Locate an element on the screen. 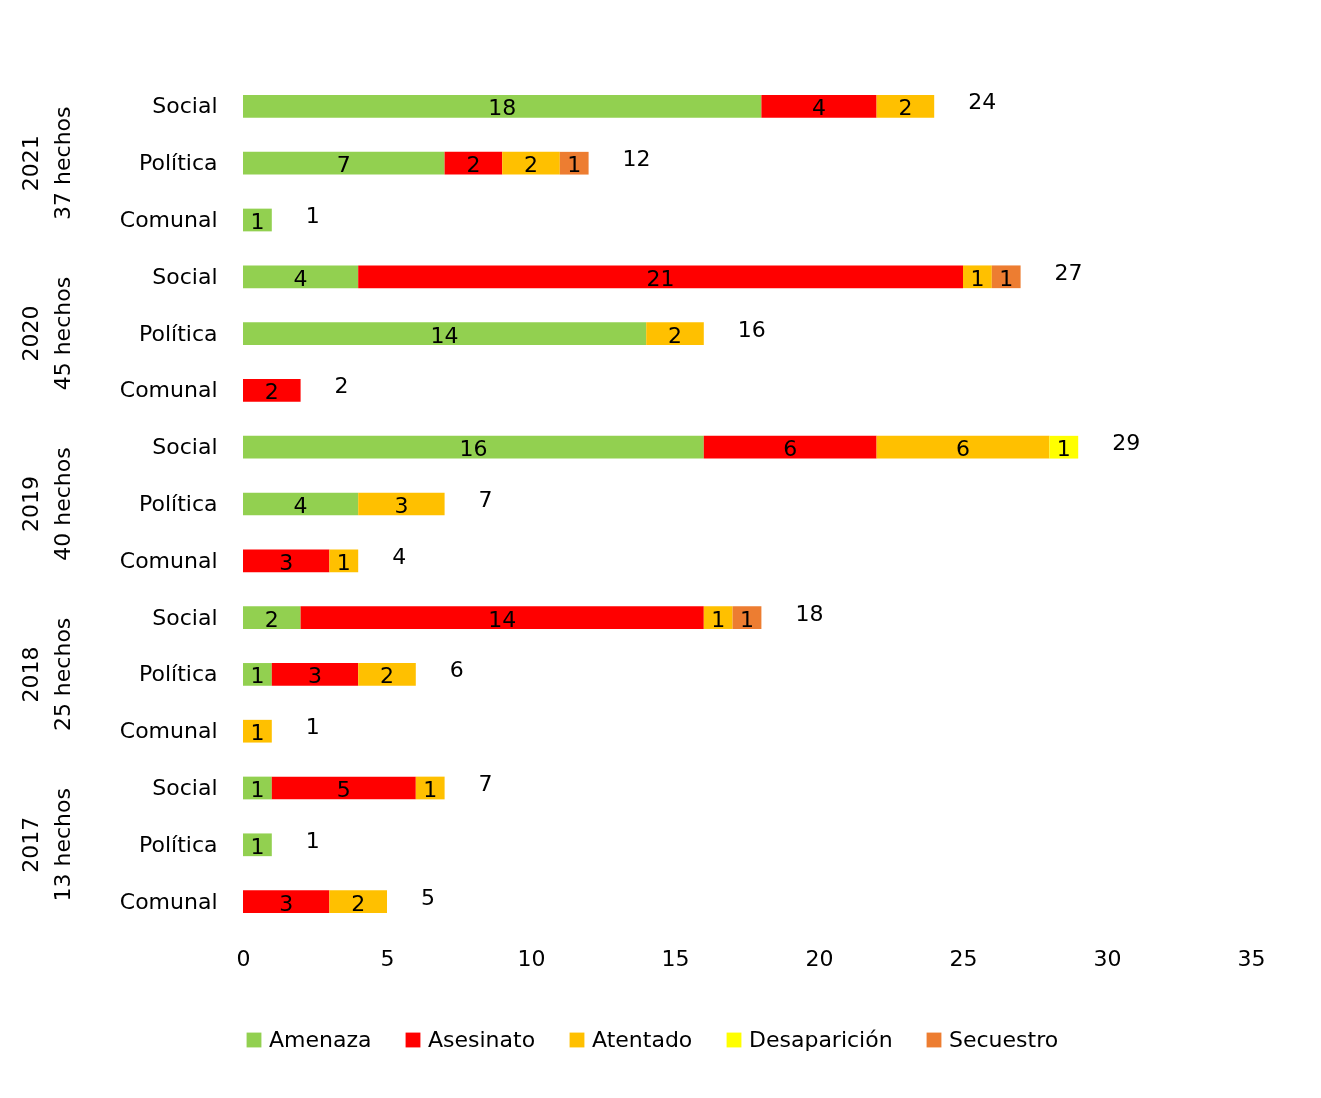 The width and height of the screenshot is (1321, 1098). x-tick-label: 35 is located at coordinates (1251, 958).